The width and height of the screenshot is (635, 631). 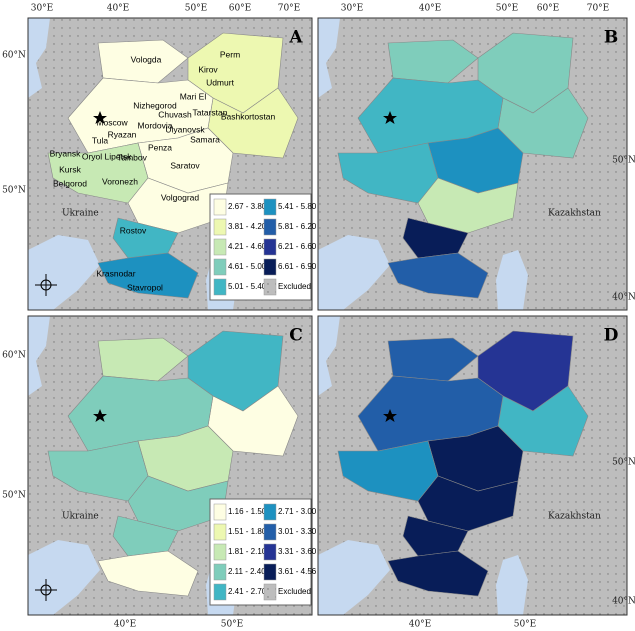 I want to click on legend-label: 6.21 - 6.60, so click(x=297, y=246).